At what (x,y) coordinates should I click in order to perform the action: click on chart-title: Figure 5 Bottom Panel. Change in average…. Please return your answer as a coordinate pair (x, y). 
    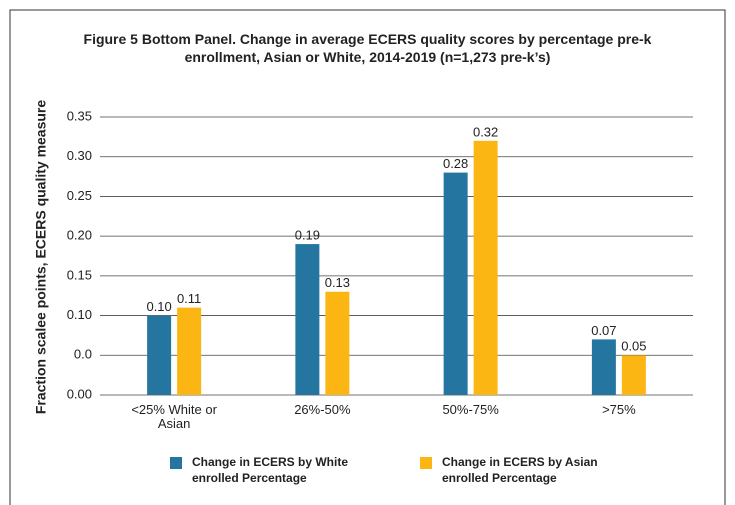
    Looking at the image, I should click on (367, 48).